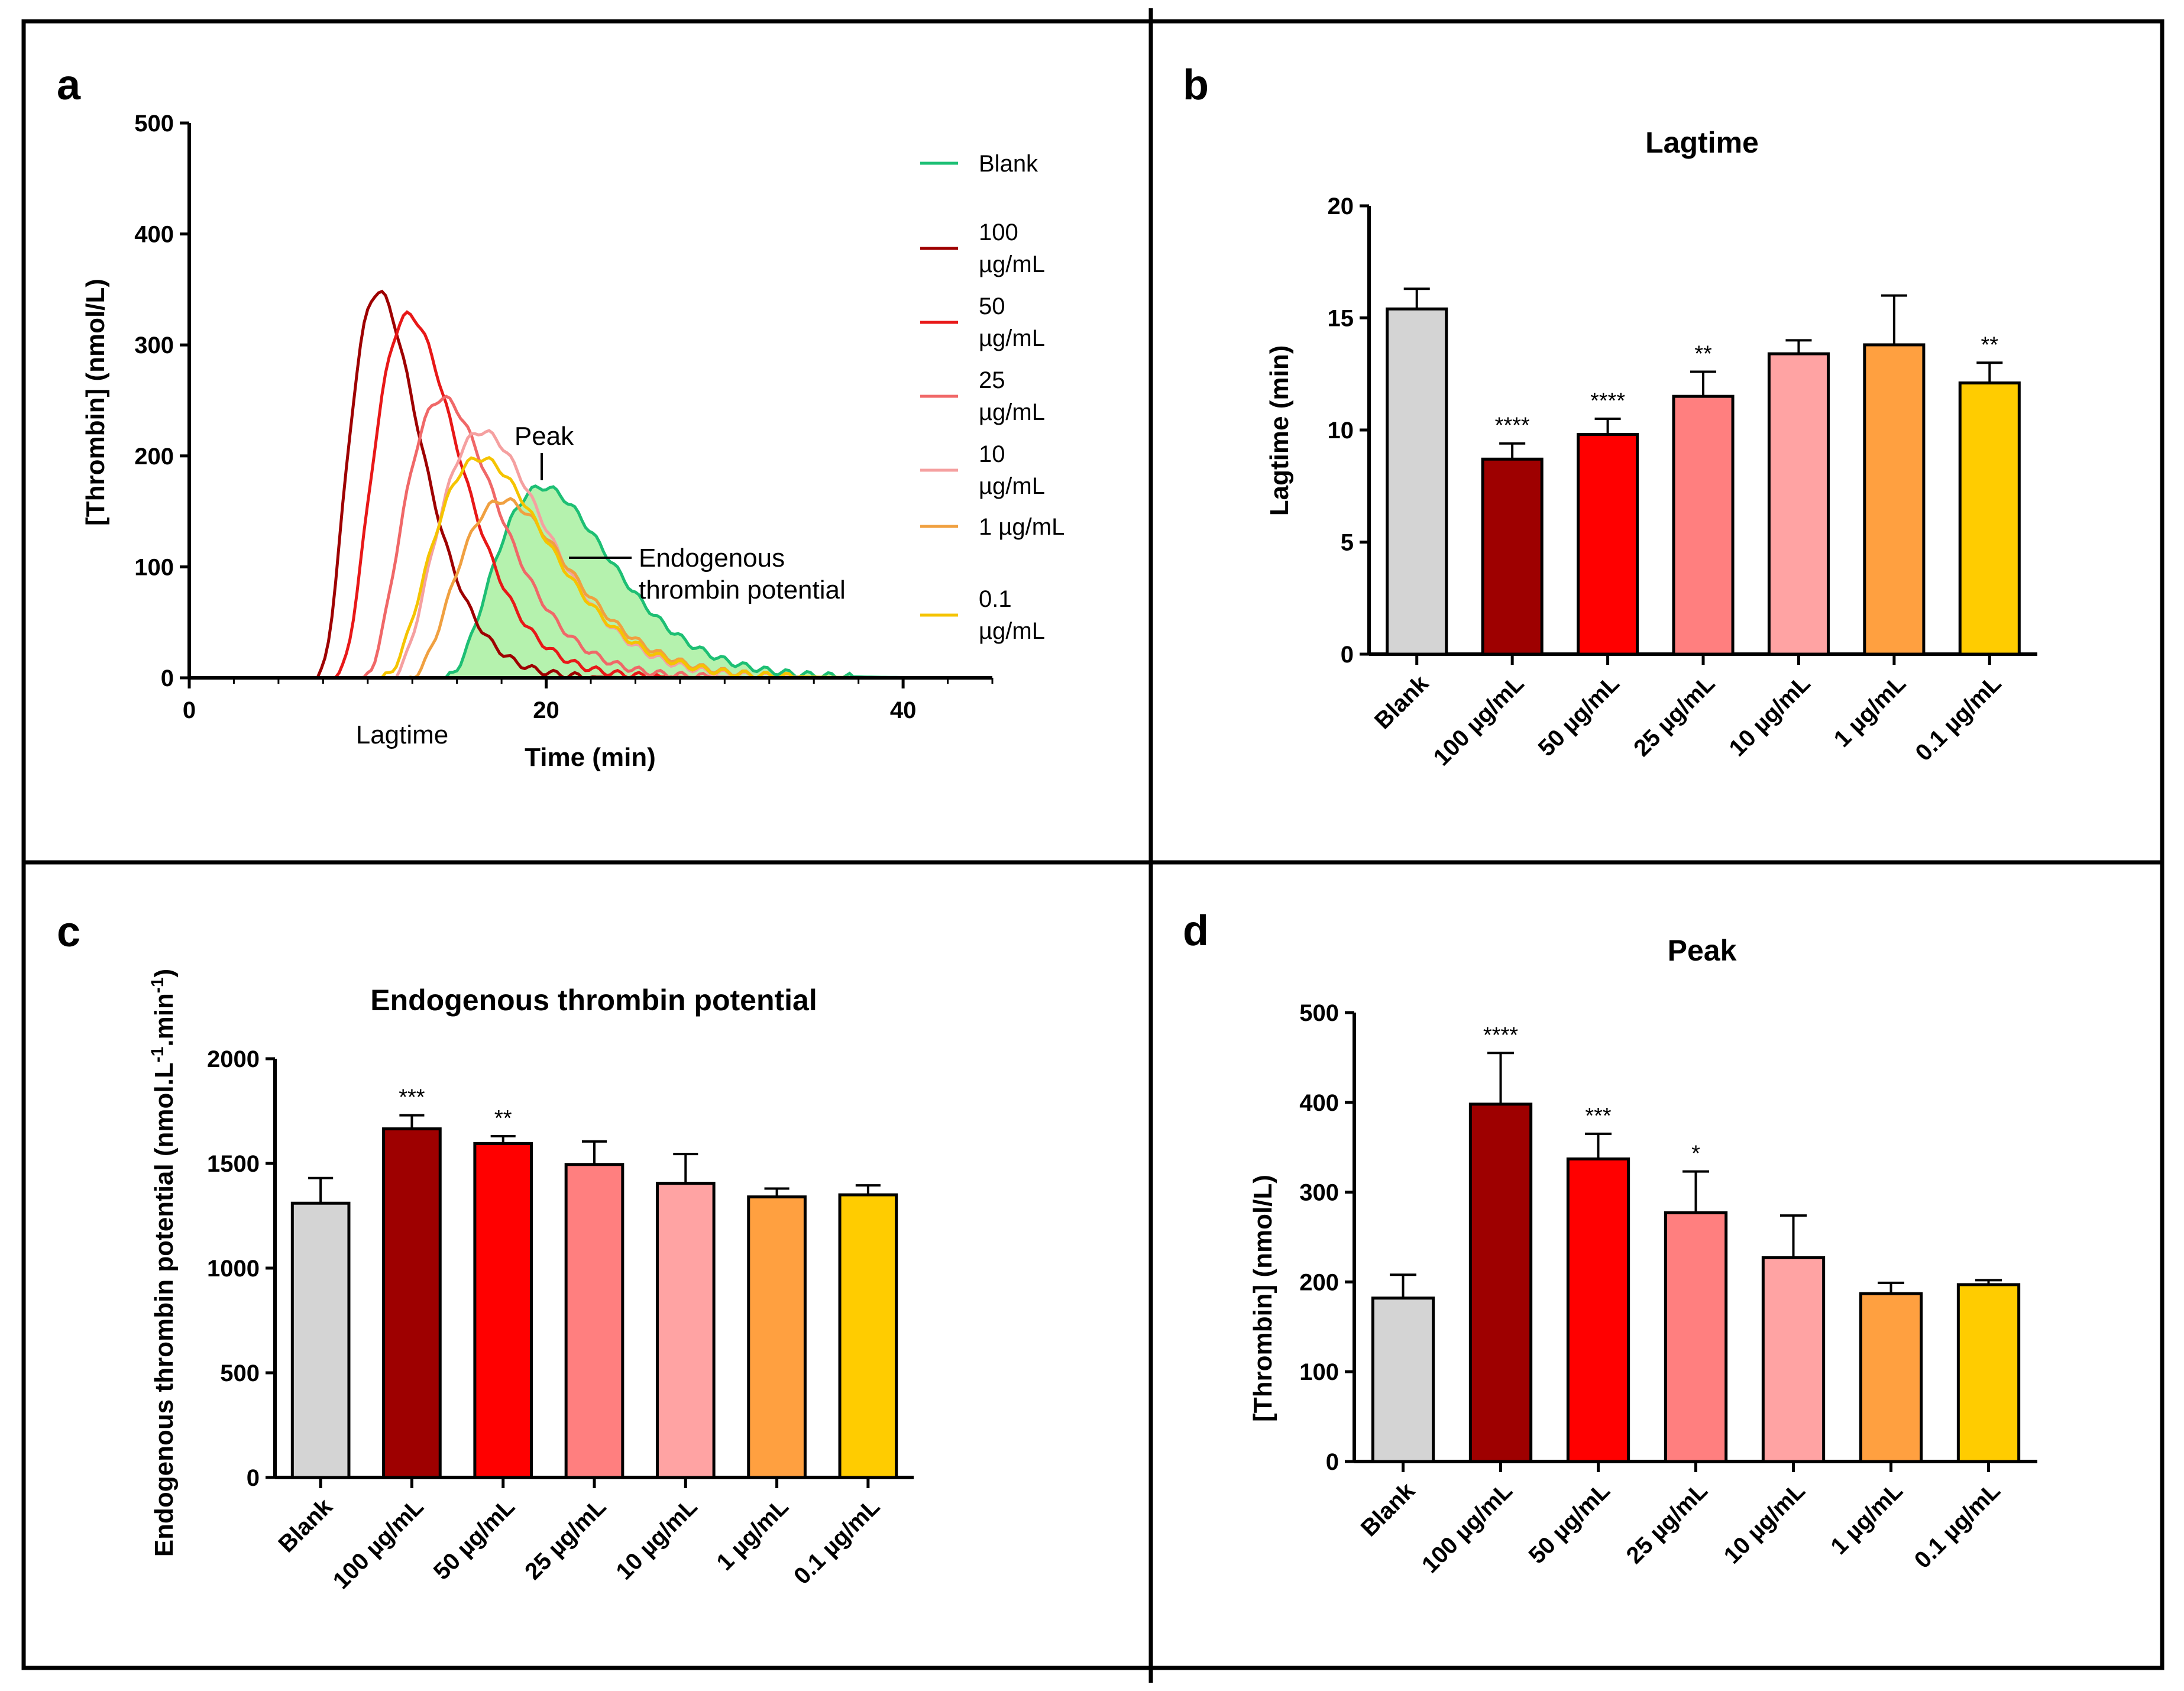  Describe the element at coordinates (992, 380) in the screenshot. I see `legend-label-25-ug-ml-0: 25` at that location.